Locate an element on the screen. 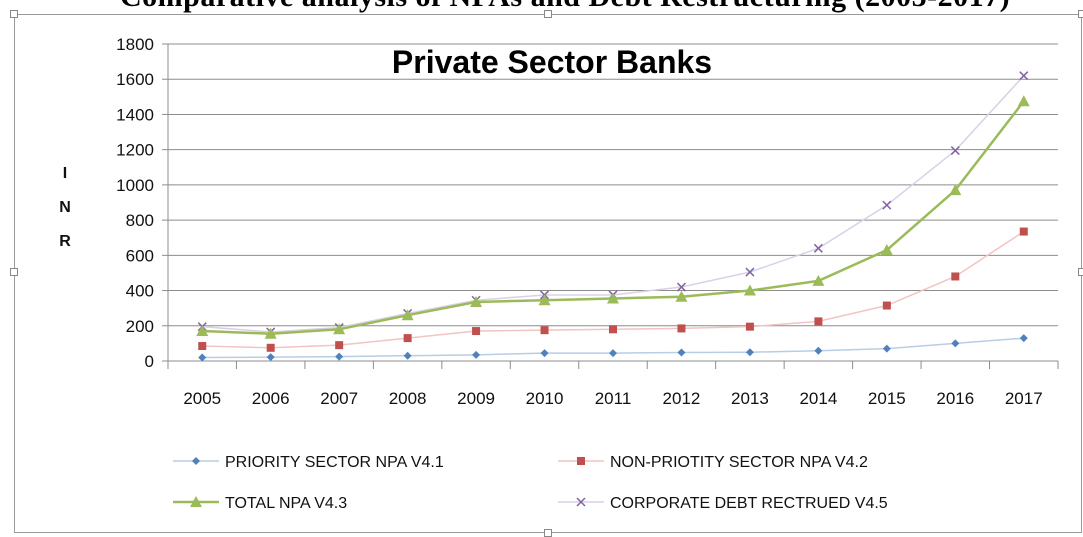  legend-label: NON-PRIOTITY SECTOR NPA V4.2 is located at coordinates (739, 462).